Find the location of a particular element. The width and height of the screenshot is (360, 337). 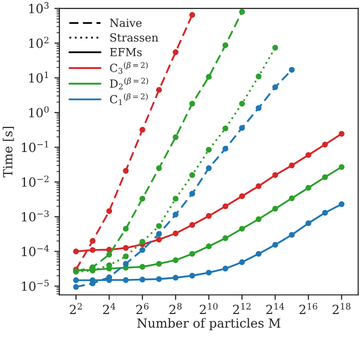

x-tick-label: 2$^{18}$ is located at coordinates (341, 308).